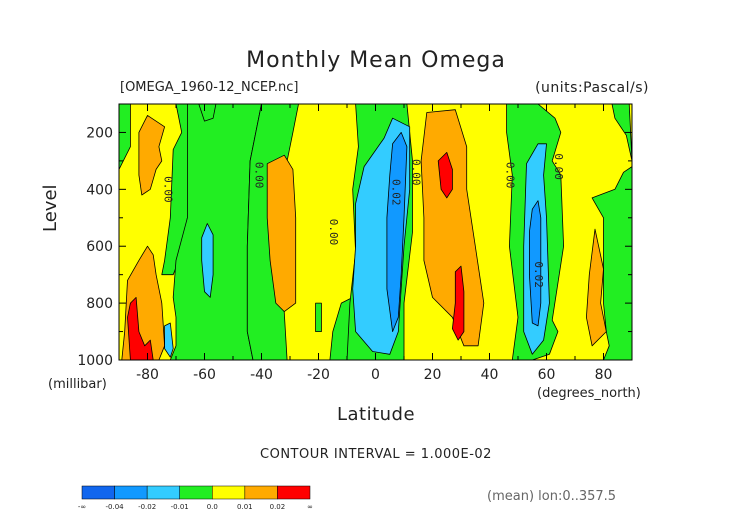 This screenshot has width=752, height=532. I want to click on file-label: [OMEGA_1960-12_NCEP.nc], so click(209, 87).